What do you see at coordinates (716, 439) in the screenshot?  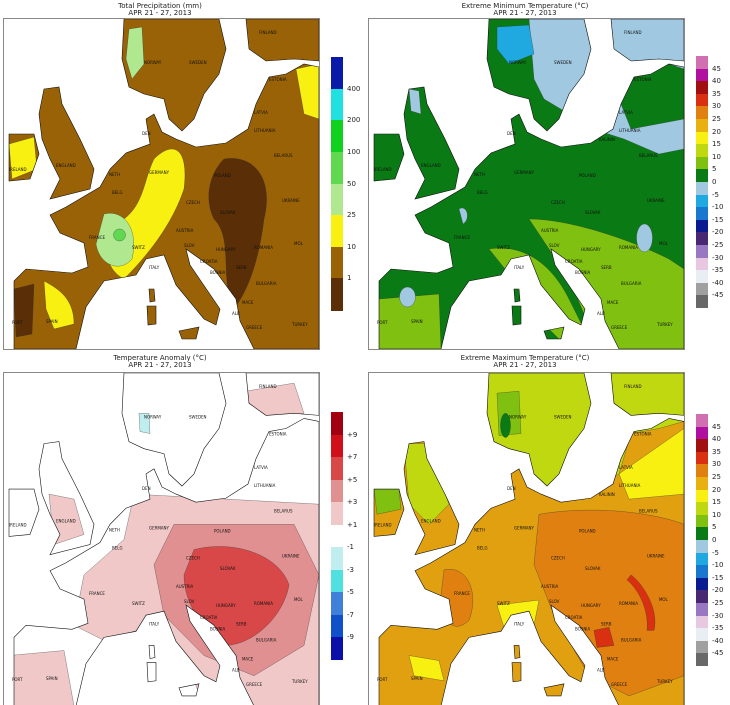 I see `legend-label: 40` at bounding box center [716, 439].